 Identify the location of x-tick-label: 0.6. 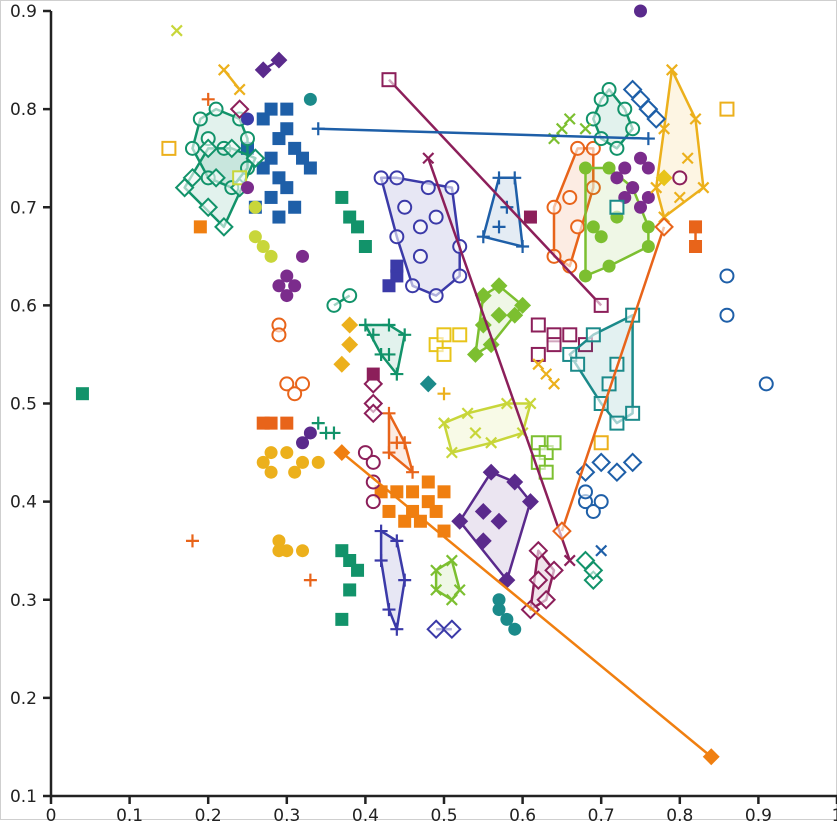
(522, 813).